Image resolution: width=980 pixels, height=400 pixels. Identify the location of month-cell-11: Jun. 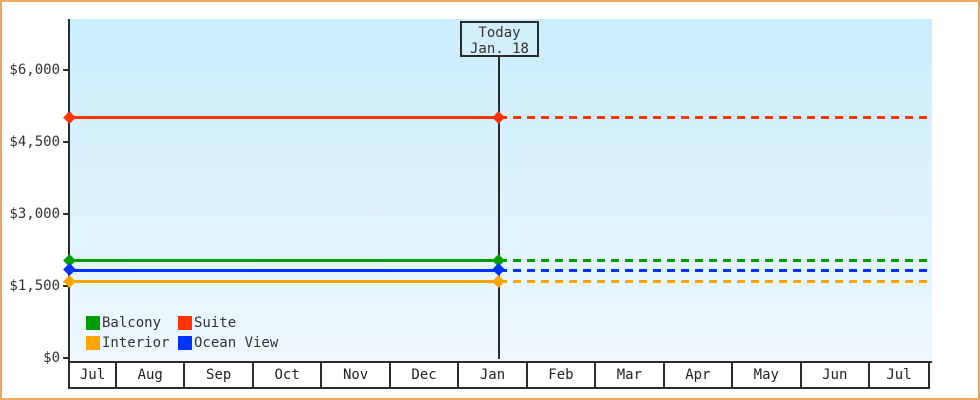
(836, 375).